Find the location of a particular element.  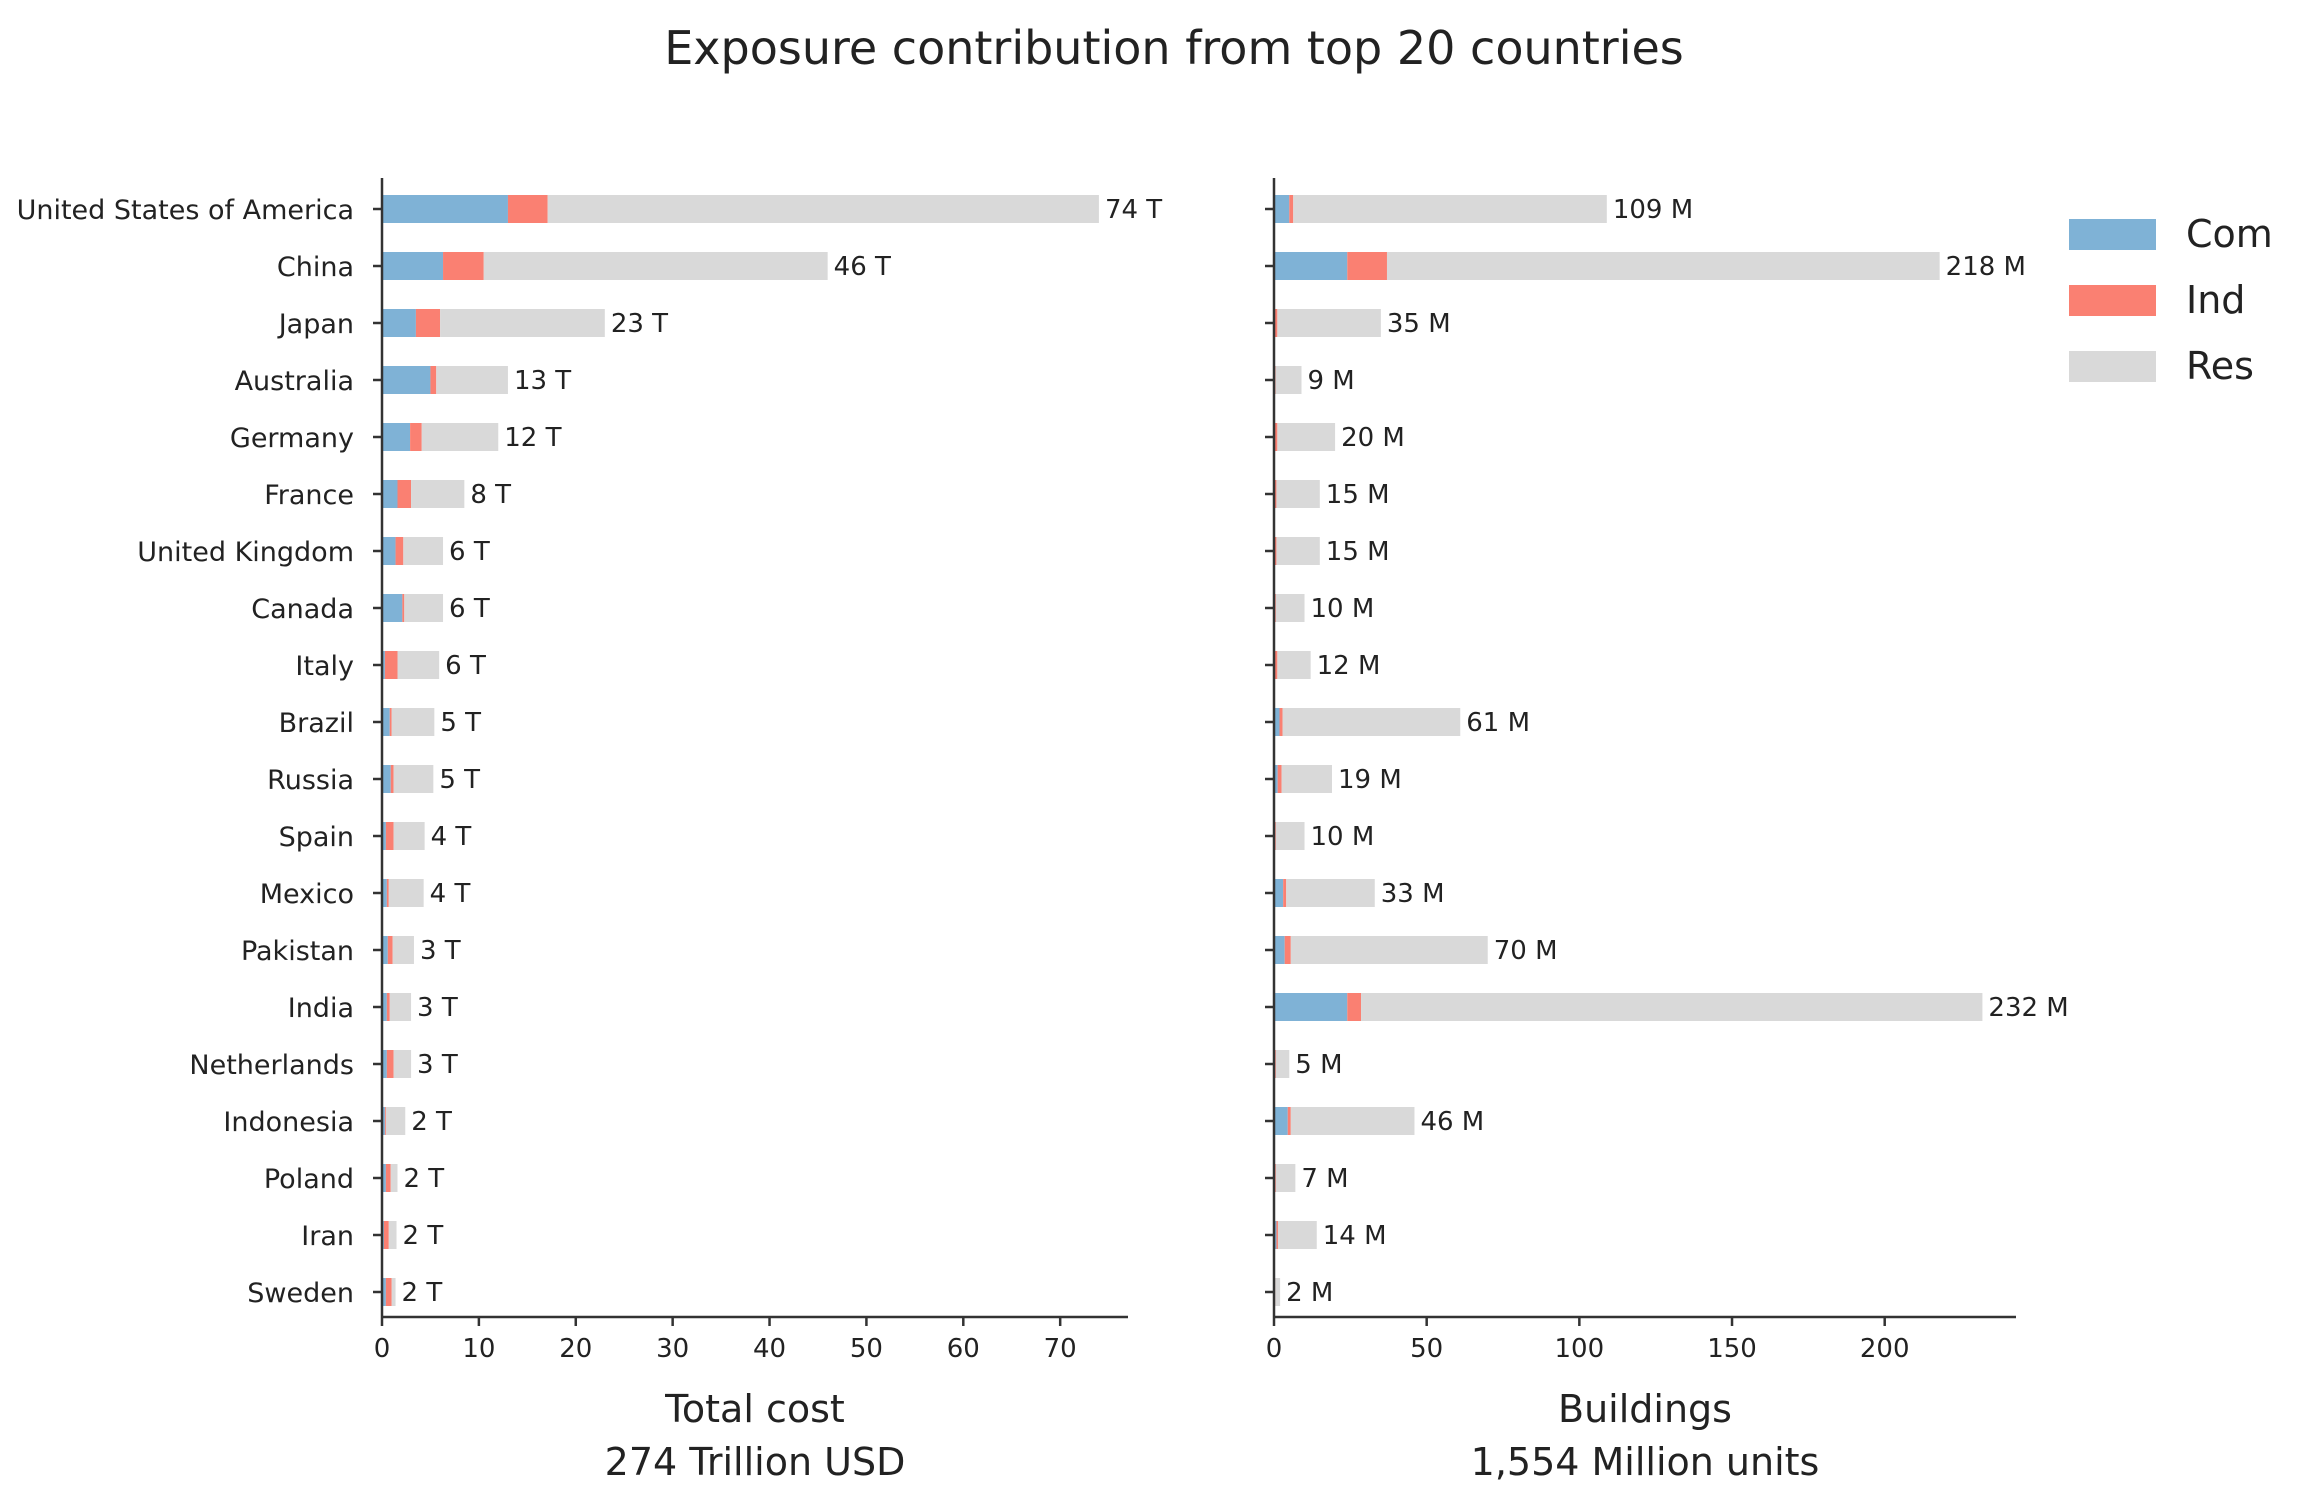

category-label-pakistan: Pakistan is located at coordinates (297, 951).